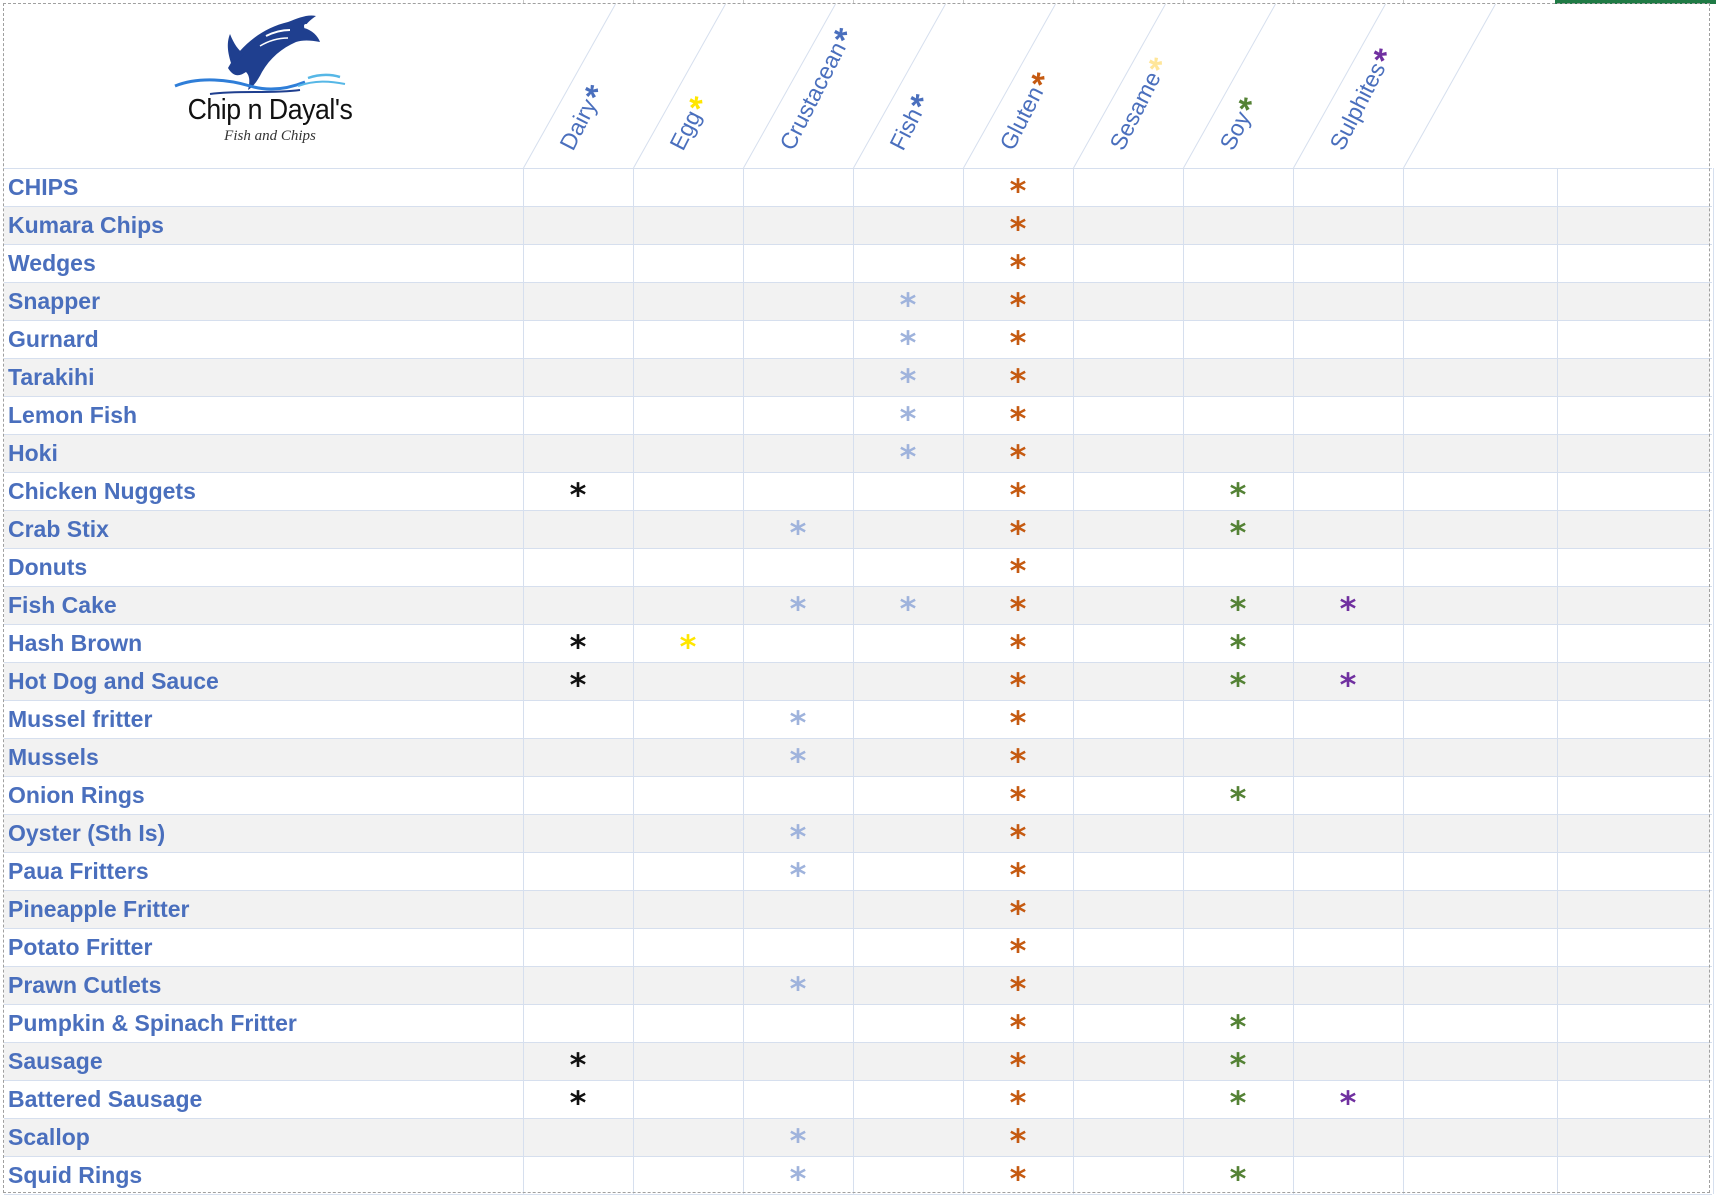 The image size is (1716, 1202). Describe the element at coordinates (80, 947) in the screenshot. I see `menu-item-label: Potato Fritter` at that location.